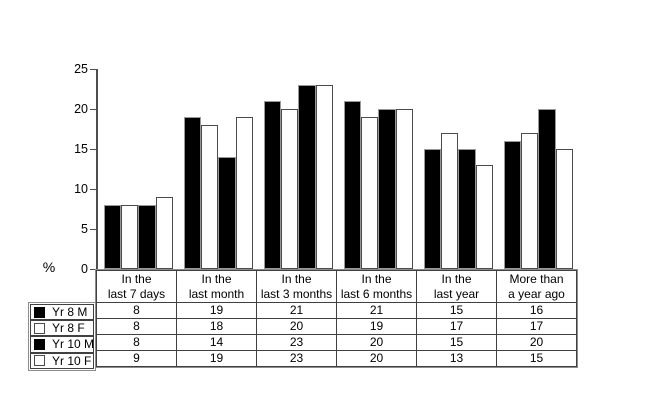  I want to click on table-row-yr-10-f: 9 19 23 20 13 15, so click(336, 358).